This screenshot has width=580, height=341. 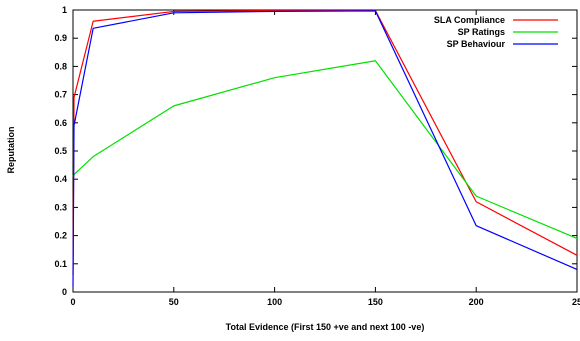 What do you see at coordinates (64, 10) in the screenshot?
I see `y-tick-label: 1` at bounding box center [64, 10].